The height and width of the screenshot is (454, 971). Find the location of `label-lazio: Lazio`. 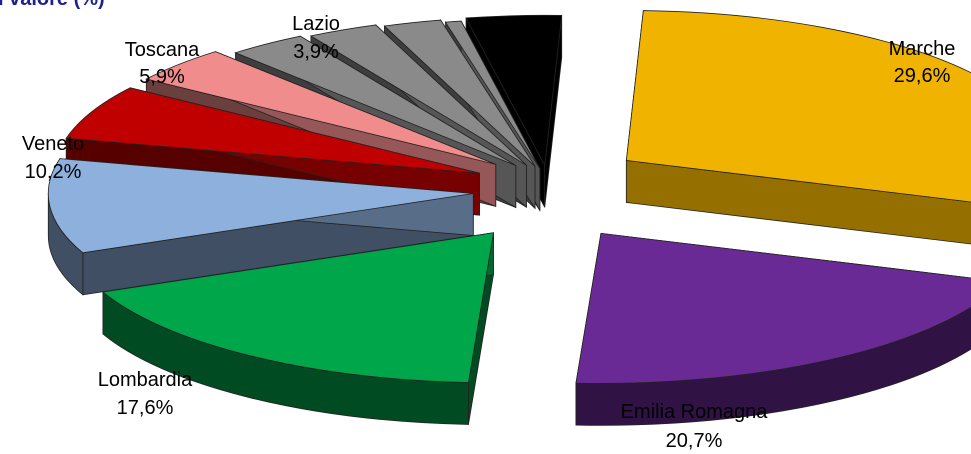

label-lazio: Lazio is located at coordinates (316, 24).